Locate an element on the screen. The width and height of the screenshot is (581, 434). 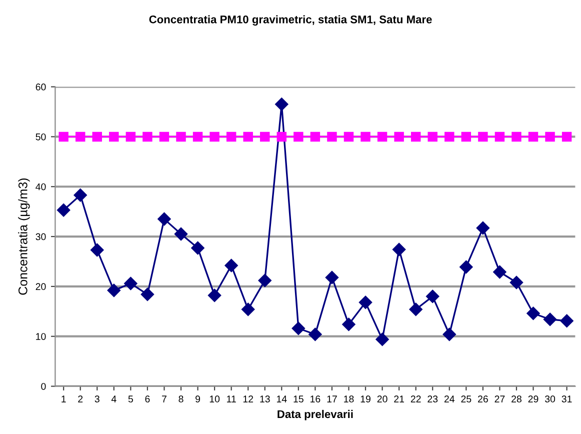
y-tick-label: 20 is located at coordinates (41, 286).